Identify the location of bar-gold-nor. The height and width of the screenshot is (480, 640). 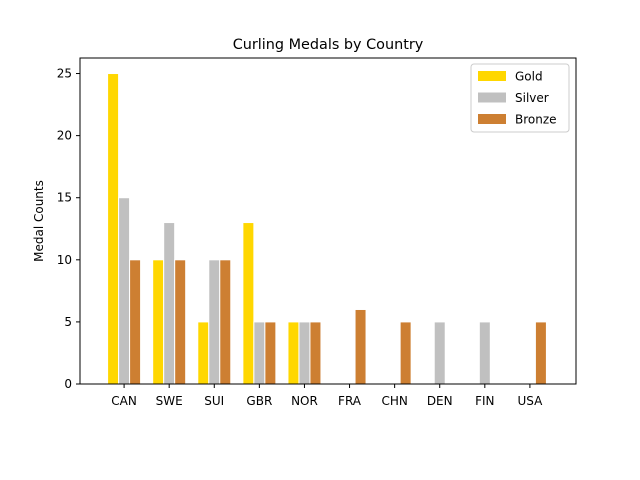
(293, 353).